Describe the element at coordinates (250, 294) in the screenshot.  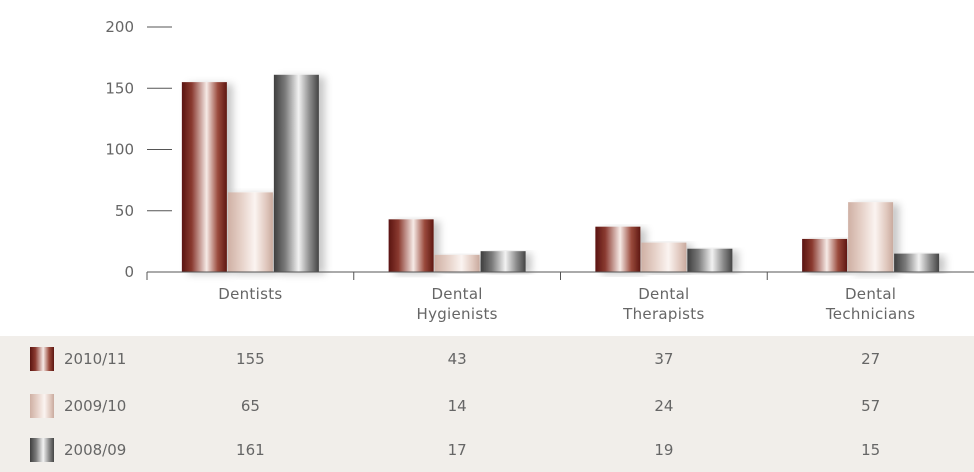
I see `category-label: Dentists` at that location.